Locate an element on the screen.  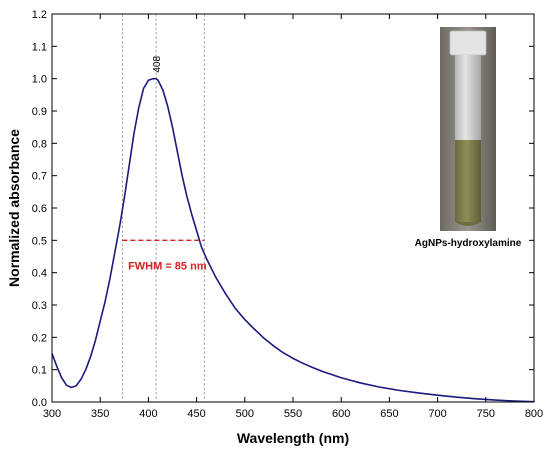
y-tick-label: 0.5 is located at coordinates (39, 241).